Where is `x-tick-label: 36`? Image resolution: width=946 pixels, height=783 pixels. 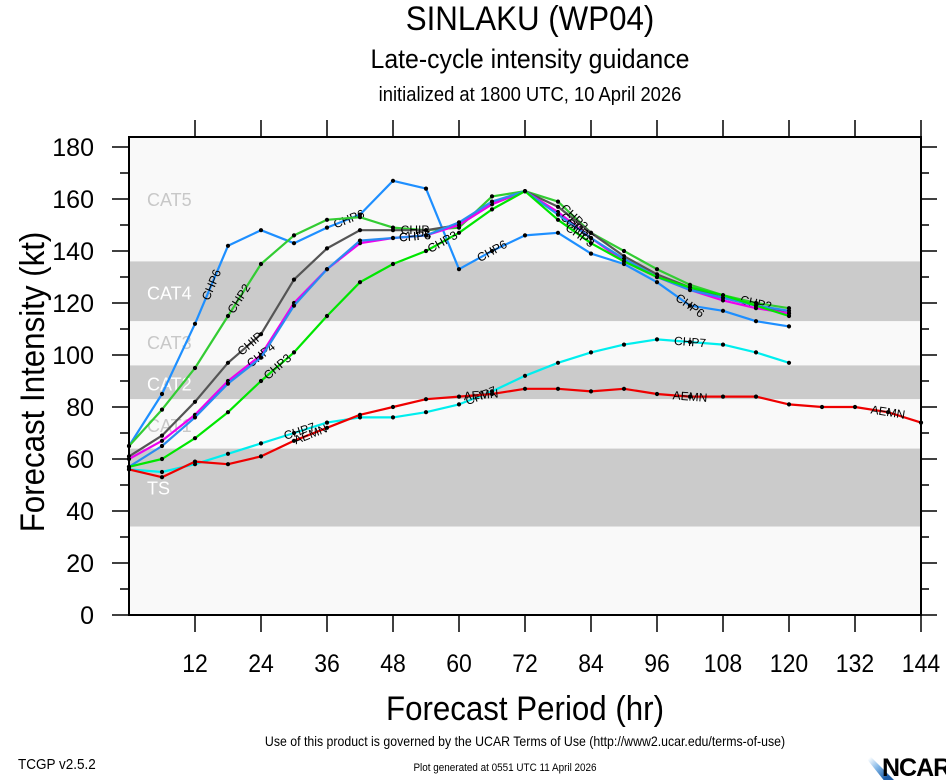
x-tick-label: 36 is located at coordinates (327, 664).